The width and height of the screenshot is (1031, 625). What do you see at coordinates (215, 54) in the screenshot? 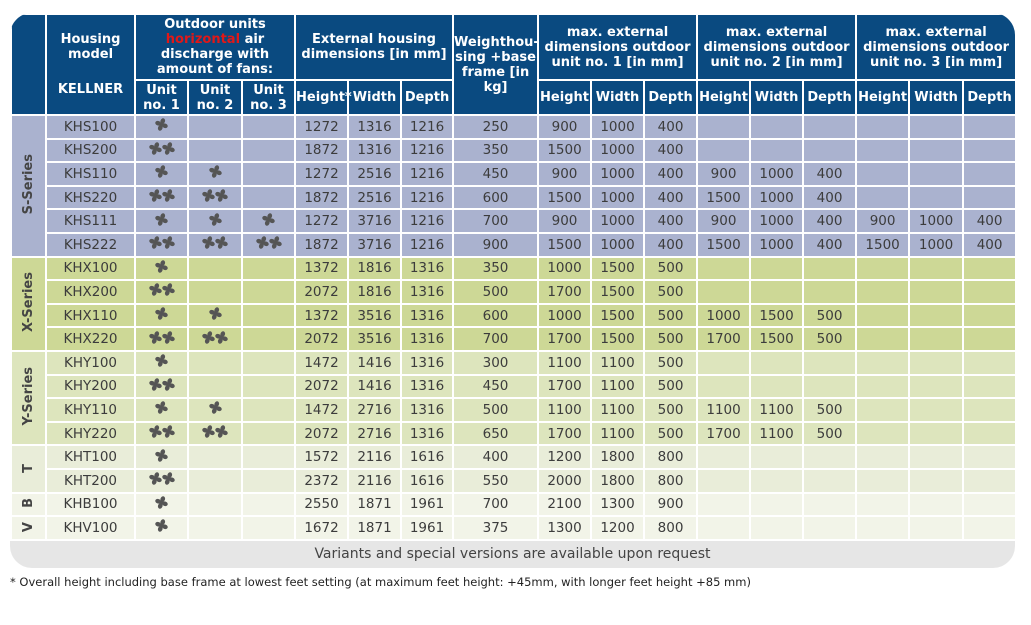
I see `outdoor-label-2: air discharge with amount of fans:` at bounding box center [215, 54].